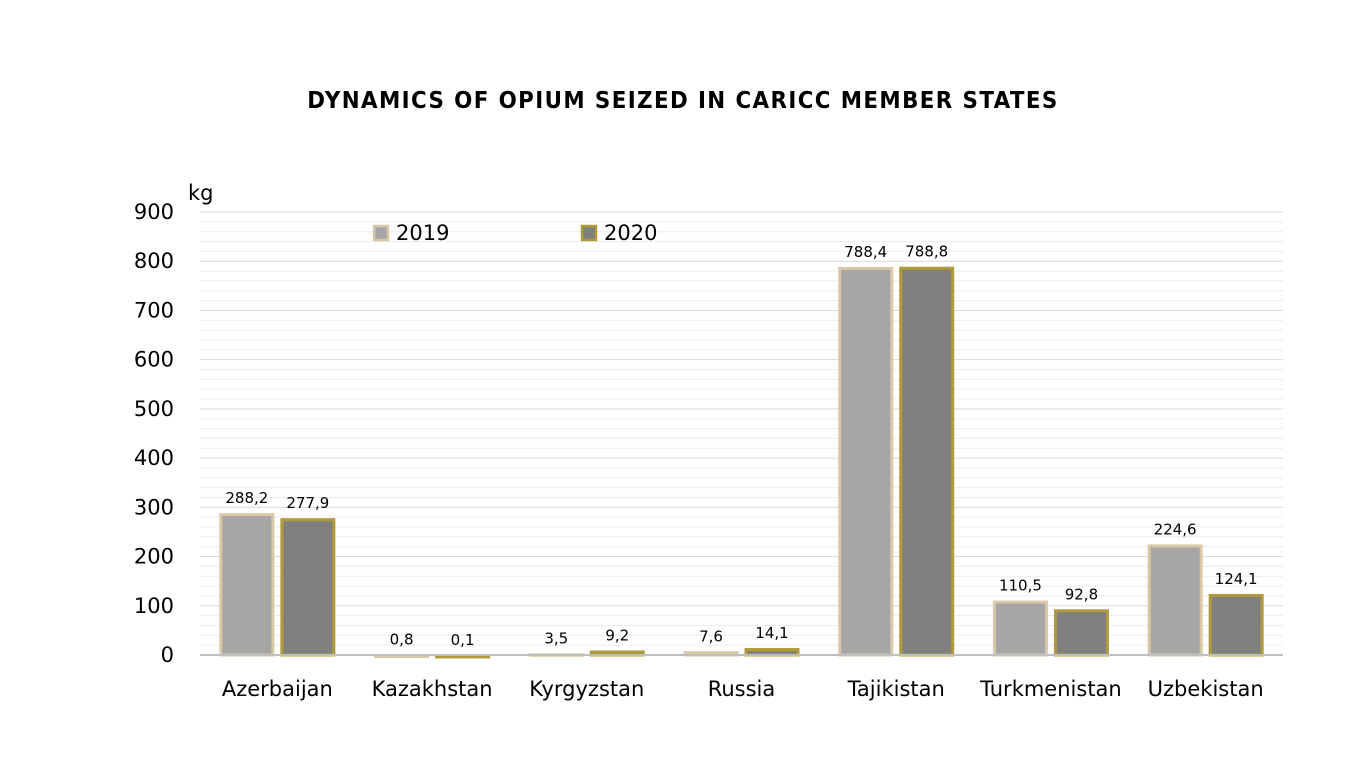  Describe the element at coordinates (167, 655) in the screenshot. I see `y-tick-label: 0` at that location.